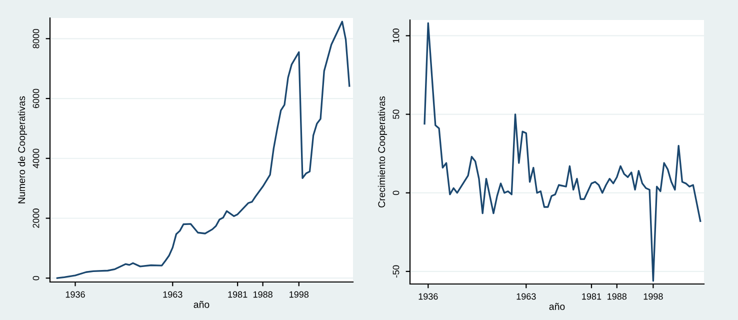 Image resolution: width=738 pixels, height=320 pixels. Describe the element at coordinates (396, 35) in the screenshot. I see `y-tick-label: 100` at that location.